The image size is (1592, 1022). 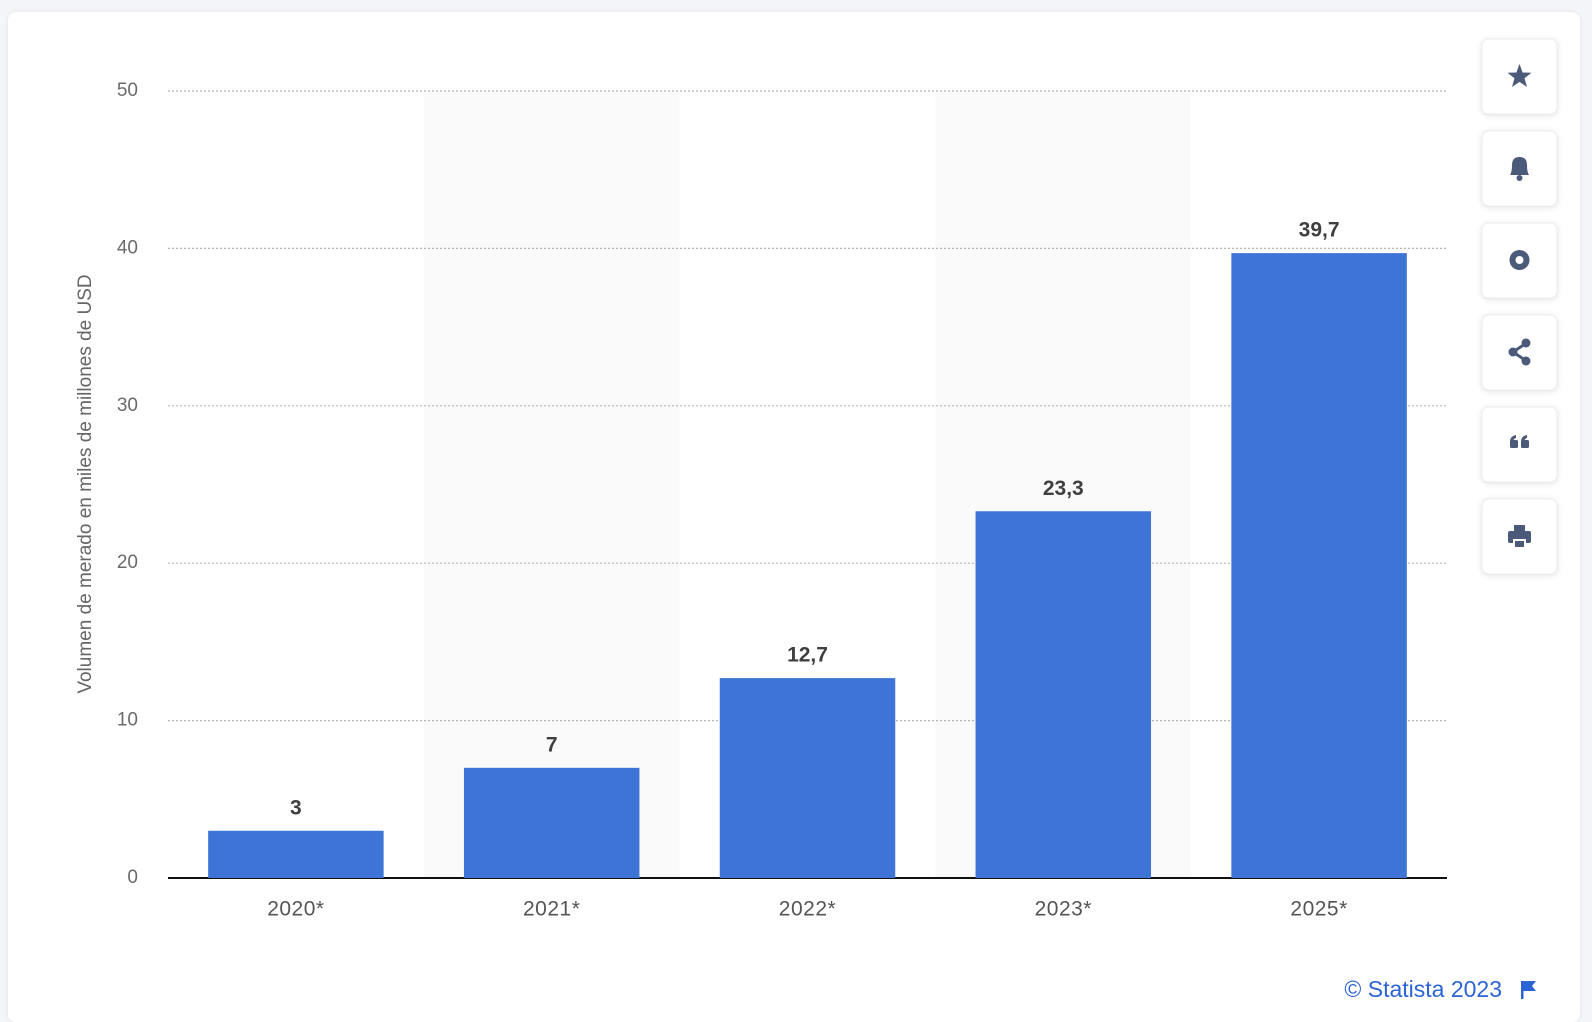 What do you see at coordinates (807, 655) in the screenshot?
I see `value-label: 12,7` at bounding box center [807, 655].